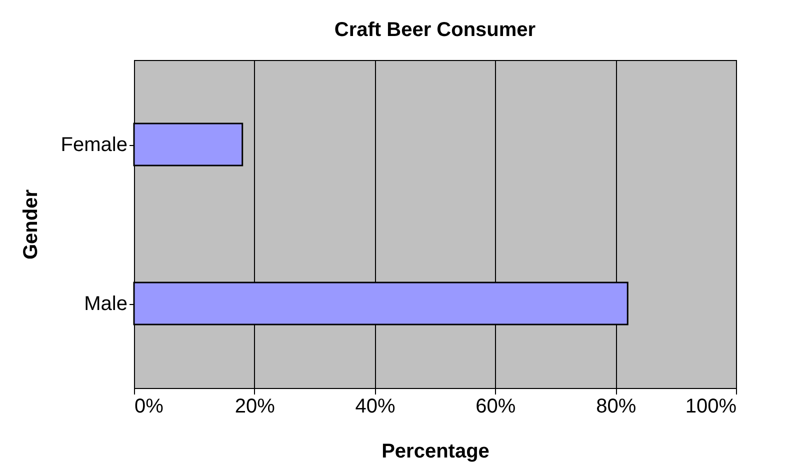  Describe the element at coordinates (436, 451) in the screenshot. I see `x-axis-title: Percentage` at that location.